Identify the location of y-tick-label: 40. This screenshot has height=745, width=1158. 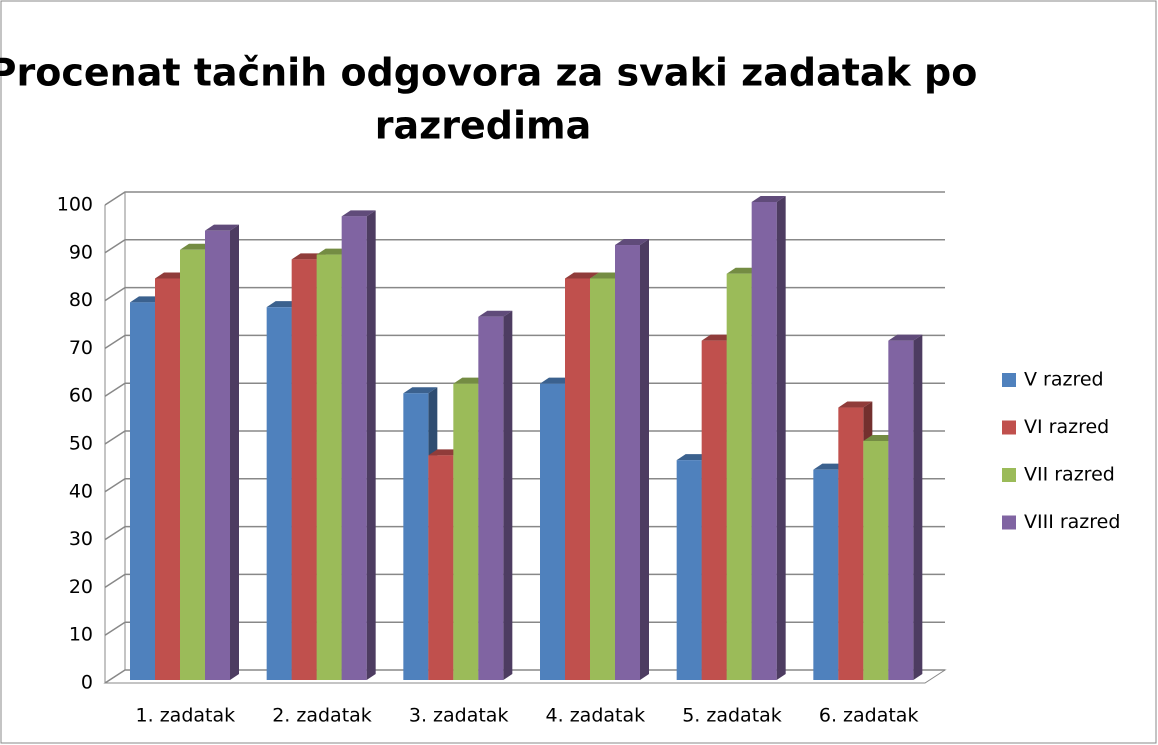
(81, 491).